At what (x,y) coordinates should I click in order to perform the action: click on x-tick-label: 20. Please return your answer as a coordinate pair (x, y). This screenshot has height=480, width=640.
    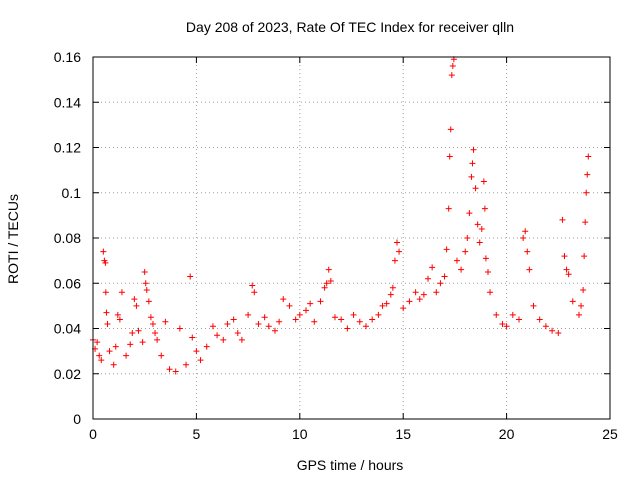
    Looking at the image, I should click on (507, 434).